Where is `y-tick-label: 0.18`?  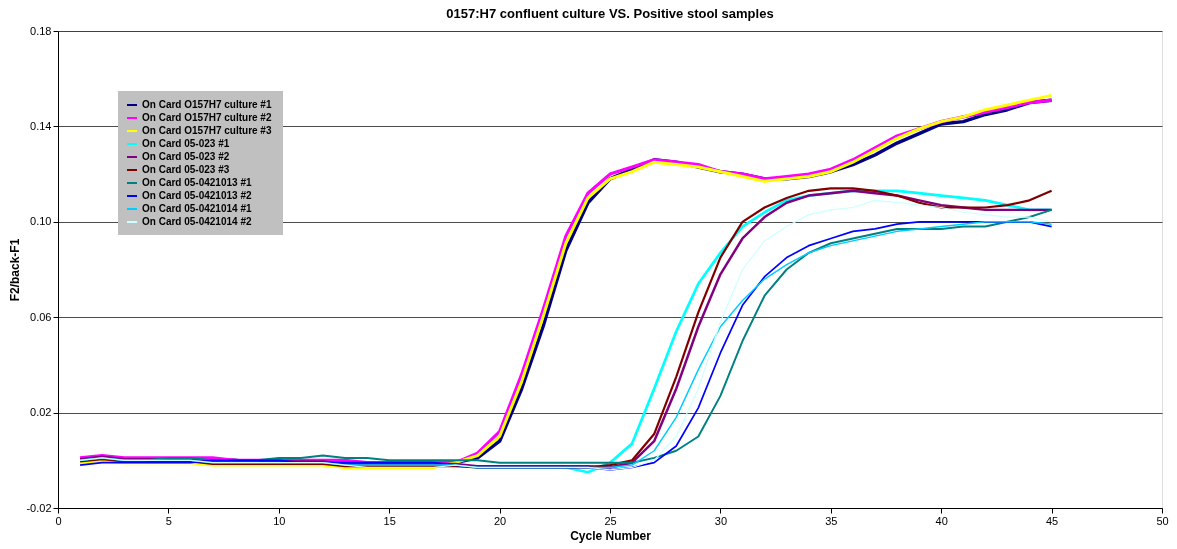
y-tick-label: 0.18 is located at coordinates (41, 30).